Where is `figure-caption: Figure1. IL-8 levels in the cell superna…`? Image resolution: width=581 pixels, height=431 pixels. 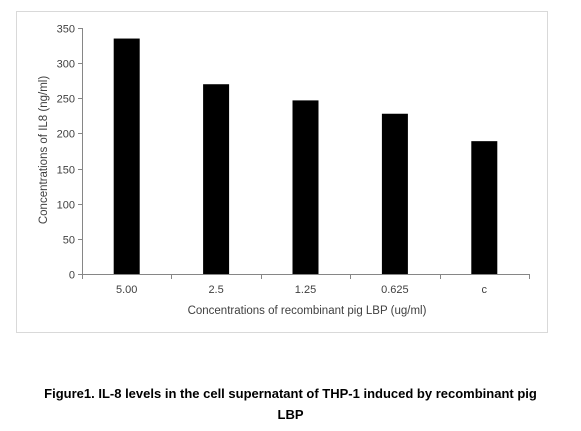
figure-caption: Figure1. IL-8 levels in the cell superna… is located at coordinates (290, 404).